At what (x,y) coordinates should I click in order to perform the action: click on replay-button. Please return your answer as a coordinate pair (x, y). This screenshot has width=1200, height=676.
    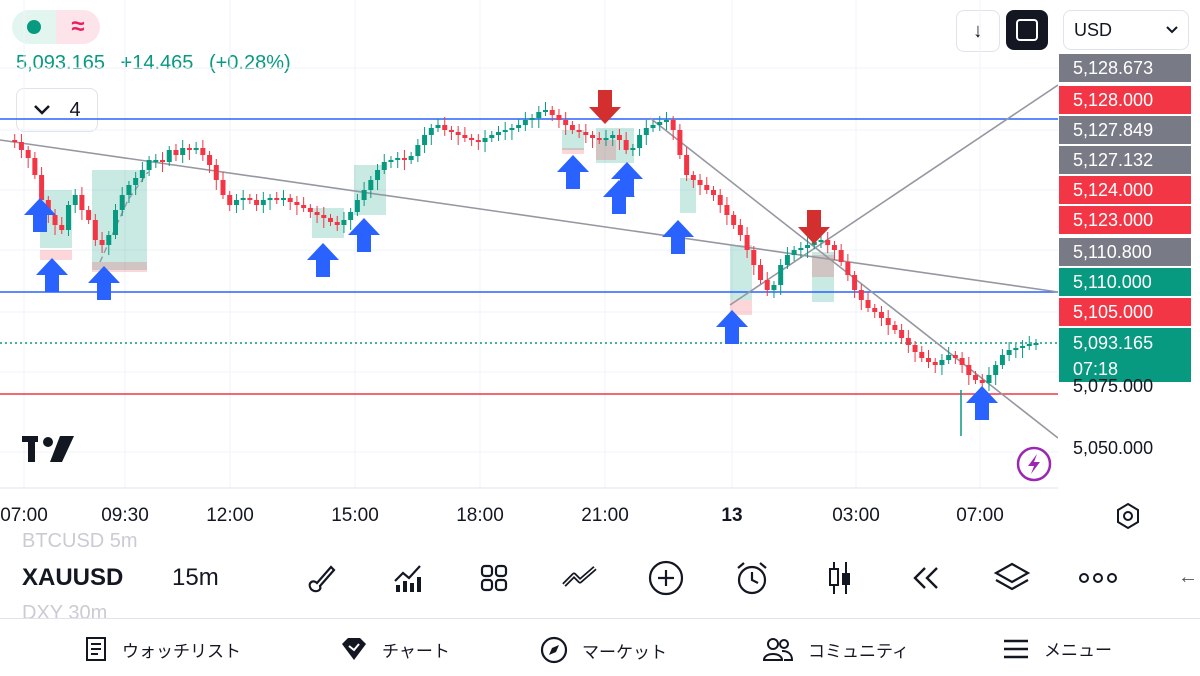
    Looking at the image, I should click on (926, 578).